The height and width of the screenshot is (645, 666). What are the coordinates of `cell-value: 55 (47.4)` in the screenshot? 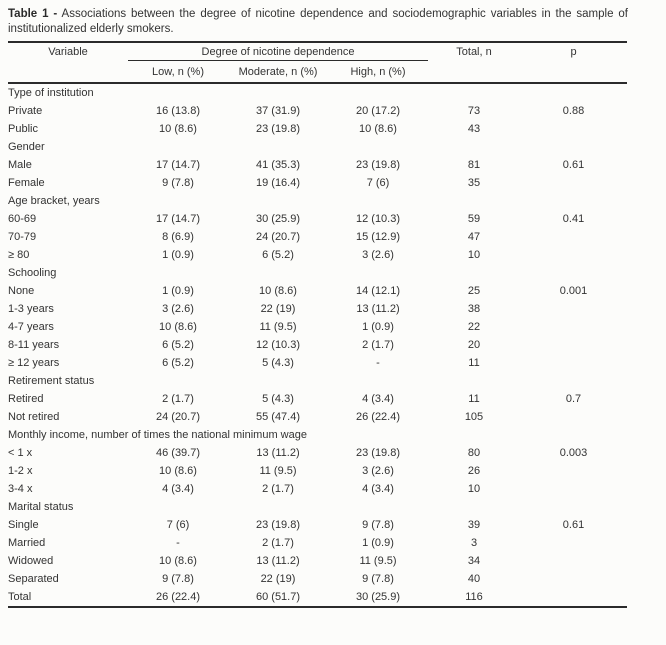 It's located at (278, 417).